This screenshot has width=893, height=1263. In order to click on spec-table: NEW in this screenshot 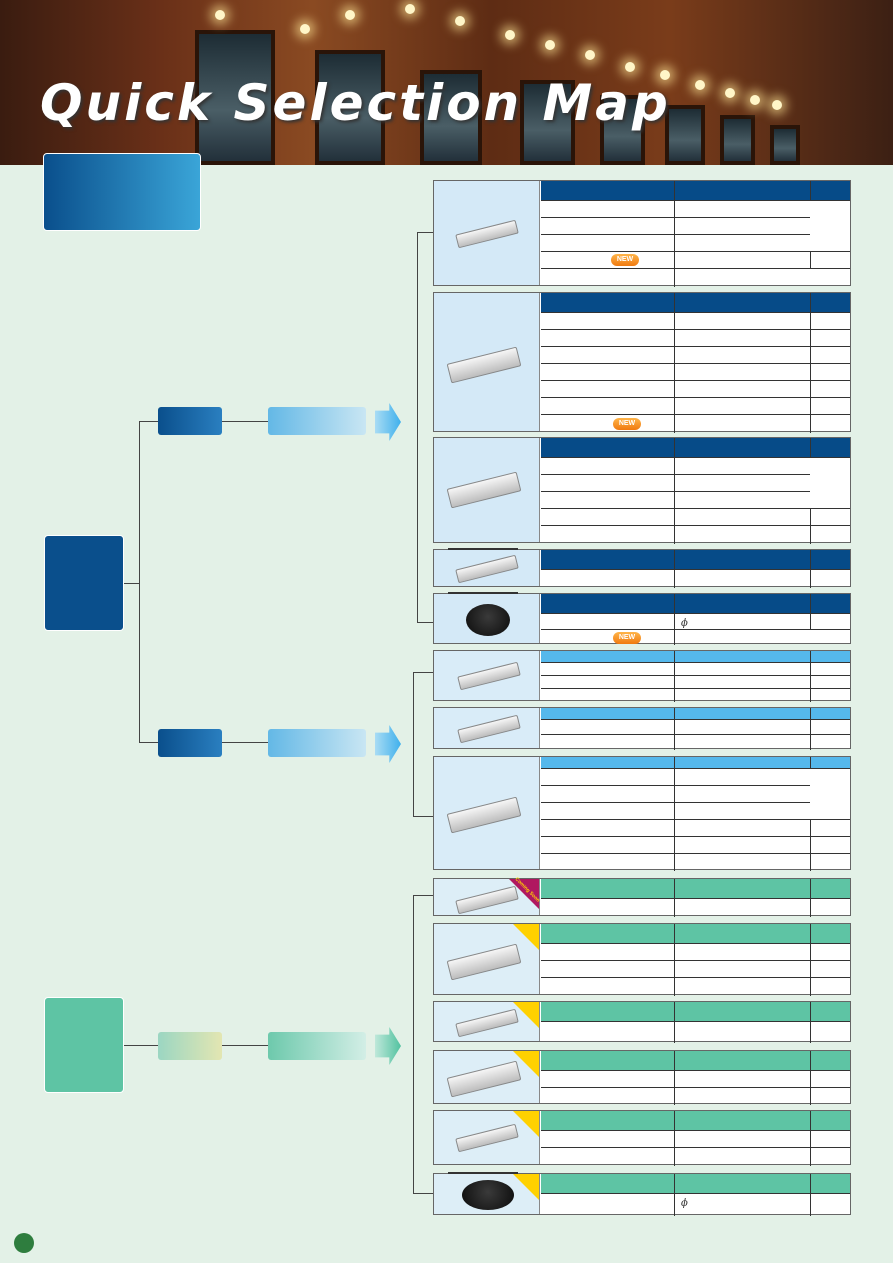, I will do `click(695, 363)`.